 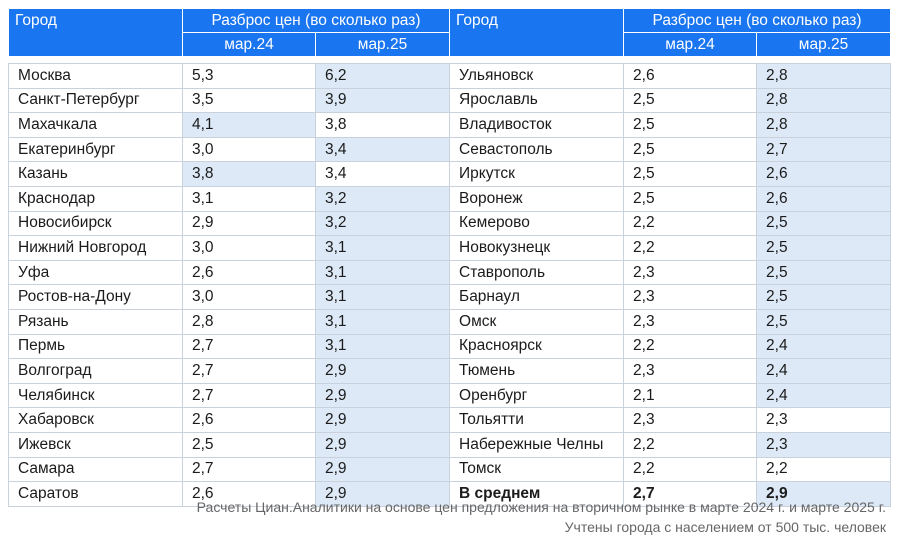 What do you see at coordinates (824, 44) in the screenshot?
I see `header-mar25-right: мар.25` at bounding box center [824, 44].